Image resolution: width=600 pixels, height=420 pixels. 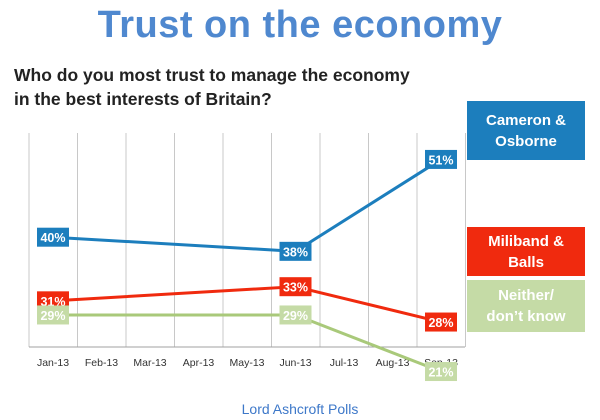 What do you see at coordinates (149, 363) in the screenshot?
I see `x-tick-label: Mar-13` at bounding box center [149, 363].